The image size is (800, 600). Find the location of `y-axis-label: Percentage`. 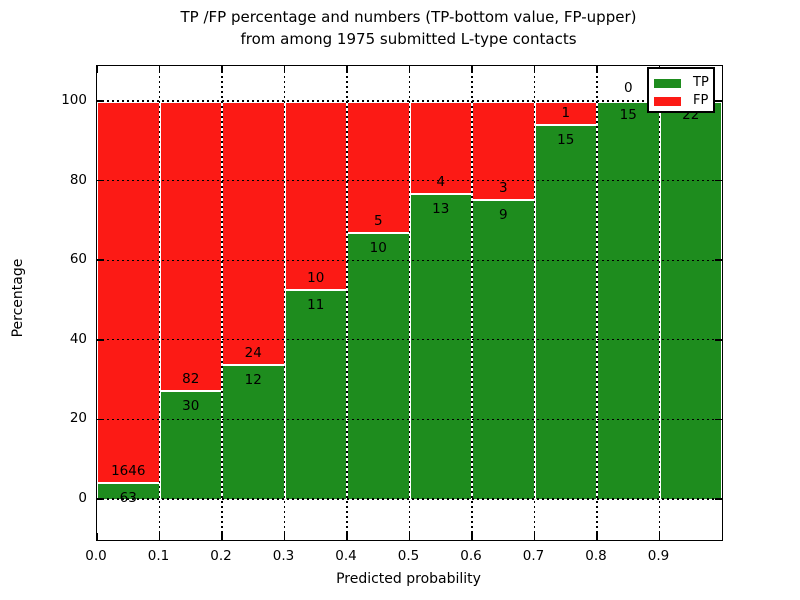

y-axis-label: Percentage is located at coordinates (18, 298).